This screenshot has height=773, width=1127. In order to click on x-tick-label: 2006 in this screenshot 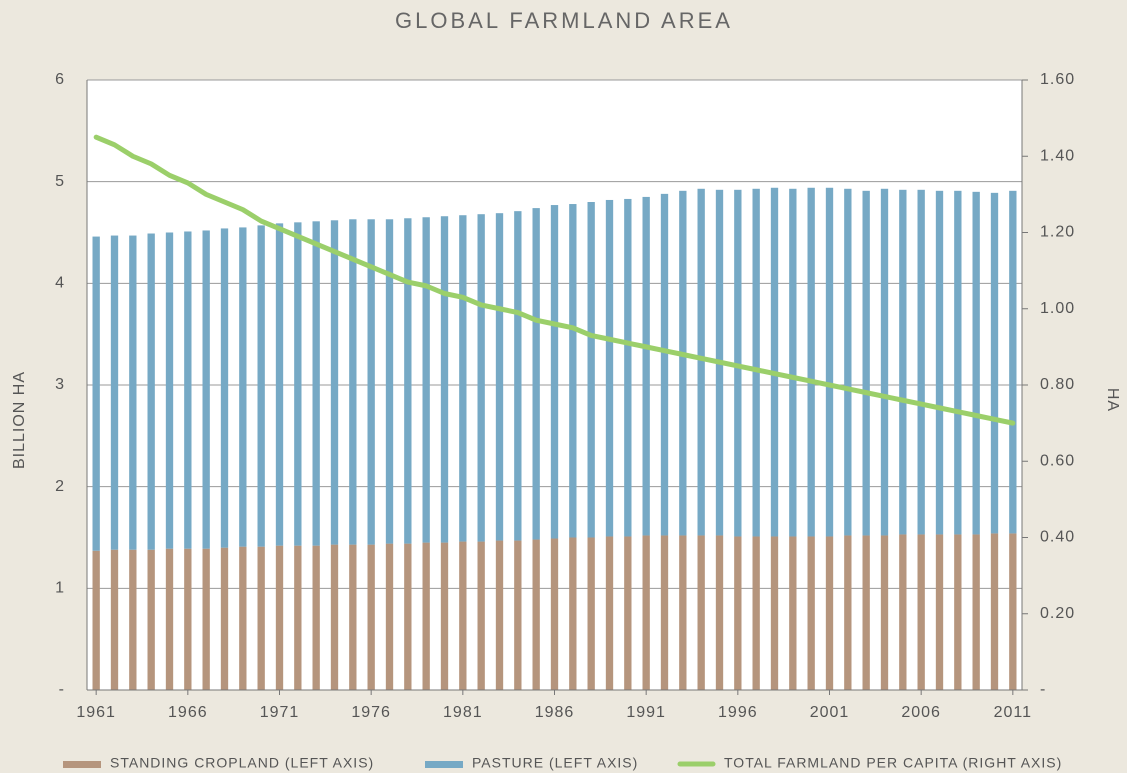, I will do `click(921, 712)`.